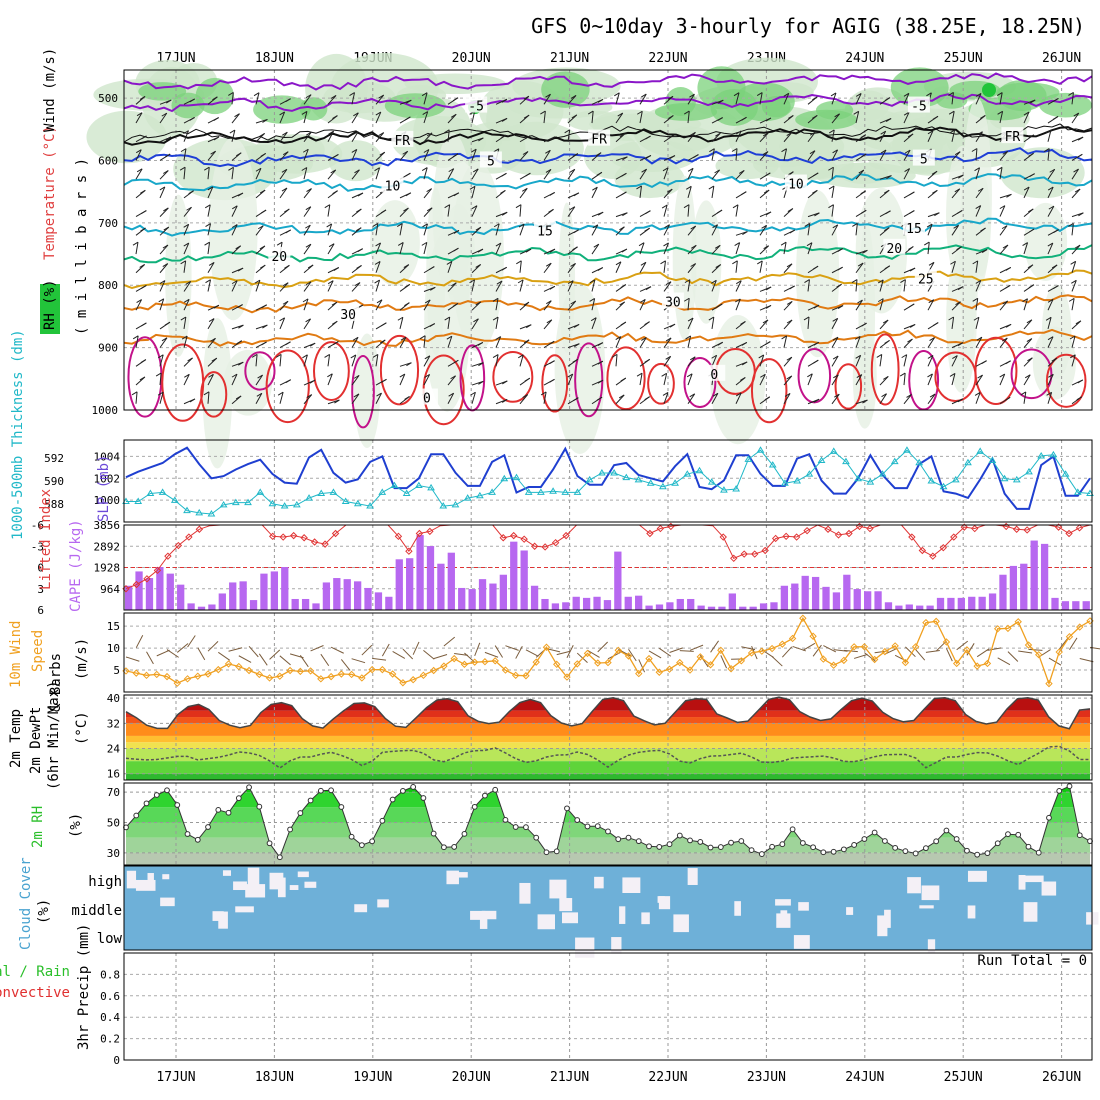 The image size is (1100, 1100). I want to click on rh-shade-blob, so click(355, 161).